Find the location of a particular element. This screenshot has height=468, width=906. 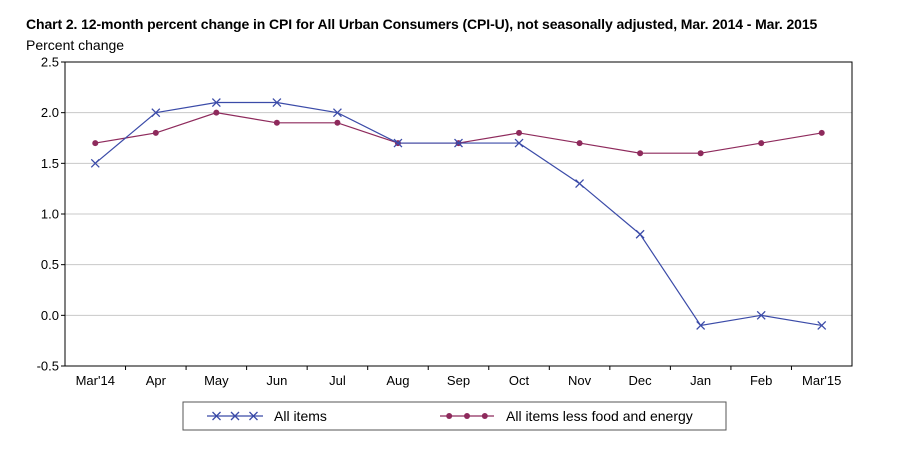

y-tick-label: 0.0 is located at coordinates (50, 315).